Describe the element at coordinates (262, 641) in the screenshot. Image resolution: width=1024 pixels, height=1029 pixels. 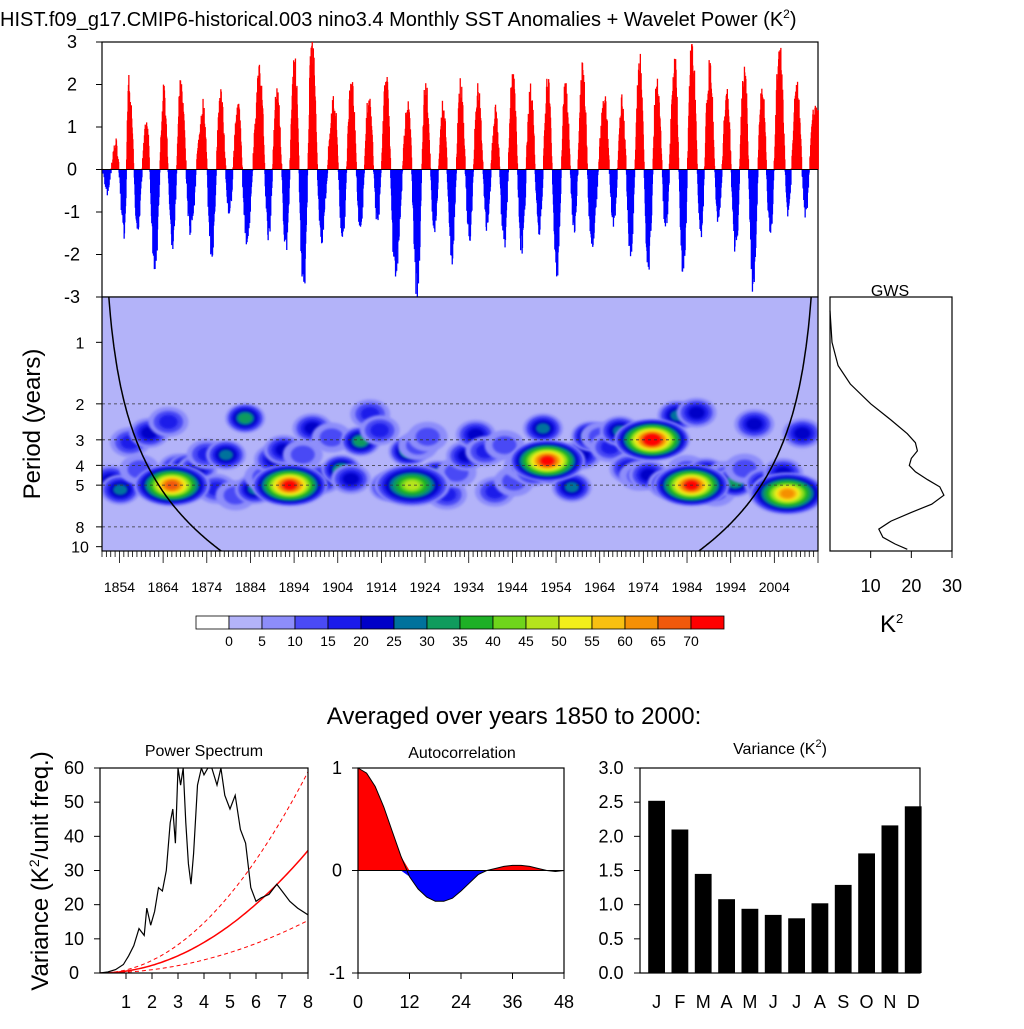
I see `colorbar-tick-label: 5` at that location.